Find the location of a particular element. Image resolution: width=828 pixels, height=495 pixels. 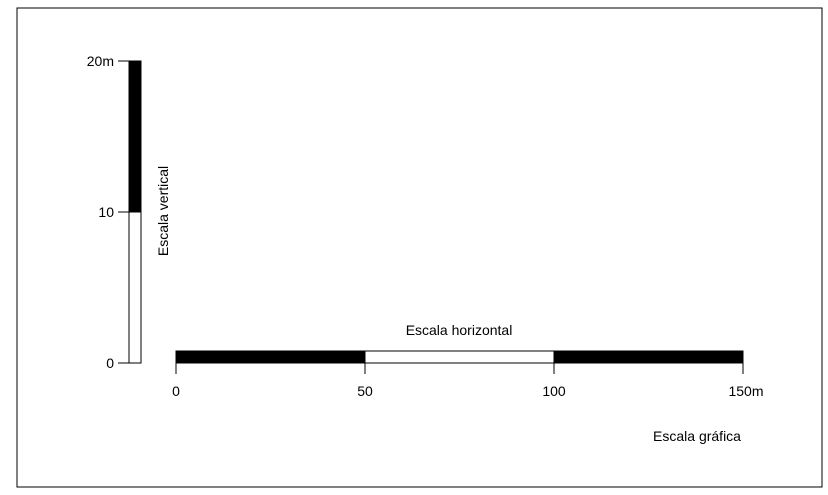

vertical-scale: 20m 10 0 Escala vertical is located at coordinates (129, 212).